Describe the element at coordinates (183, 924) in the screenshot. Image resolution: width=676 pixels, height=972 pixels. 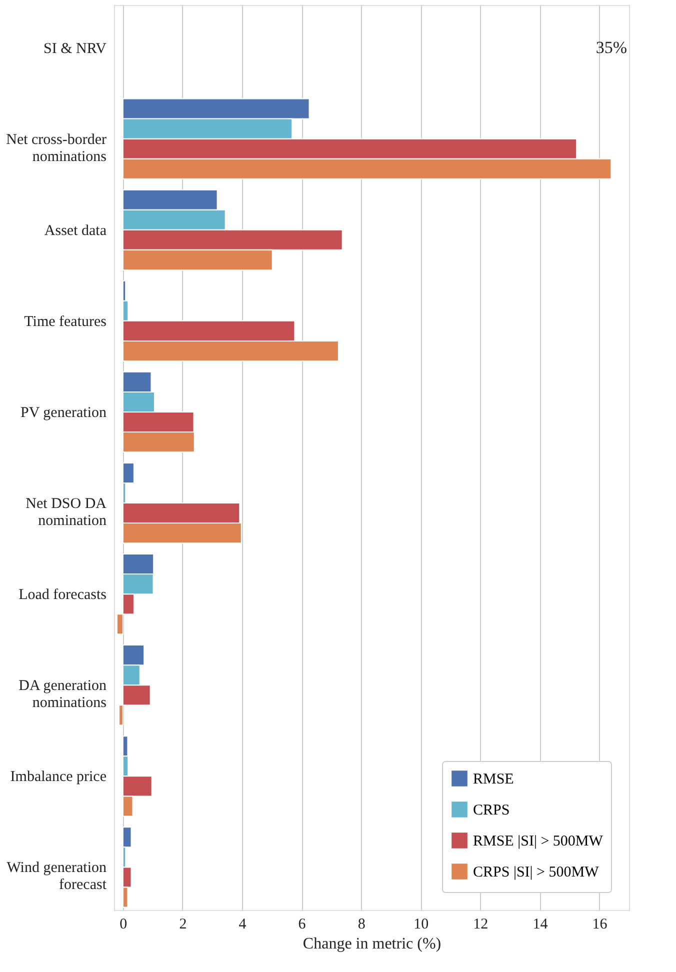
I see `x-tick-label: 2` at that location.